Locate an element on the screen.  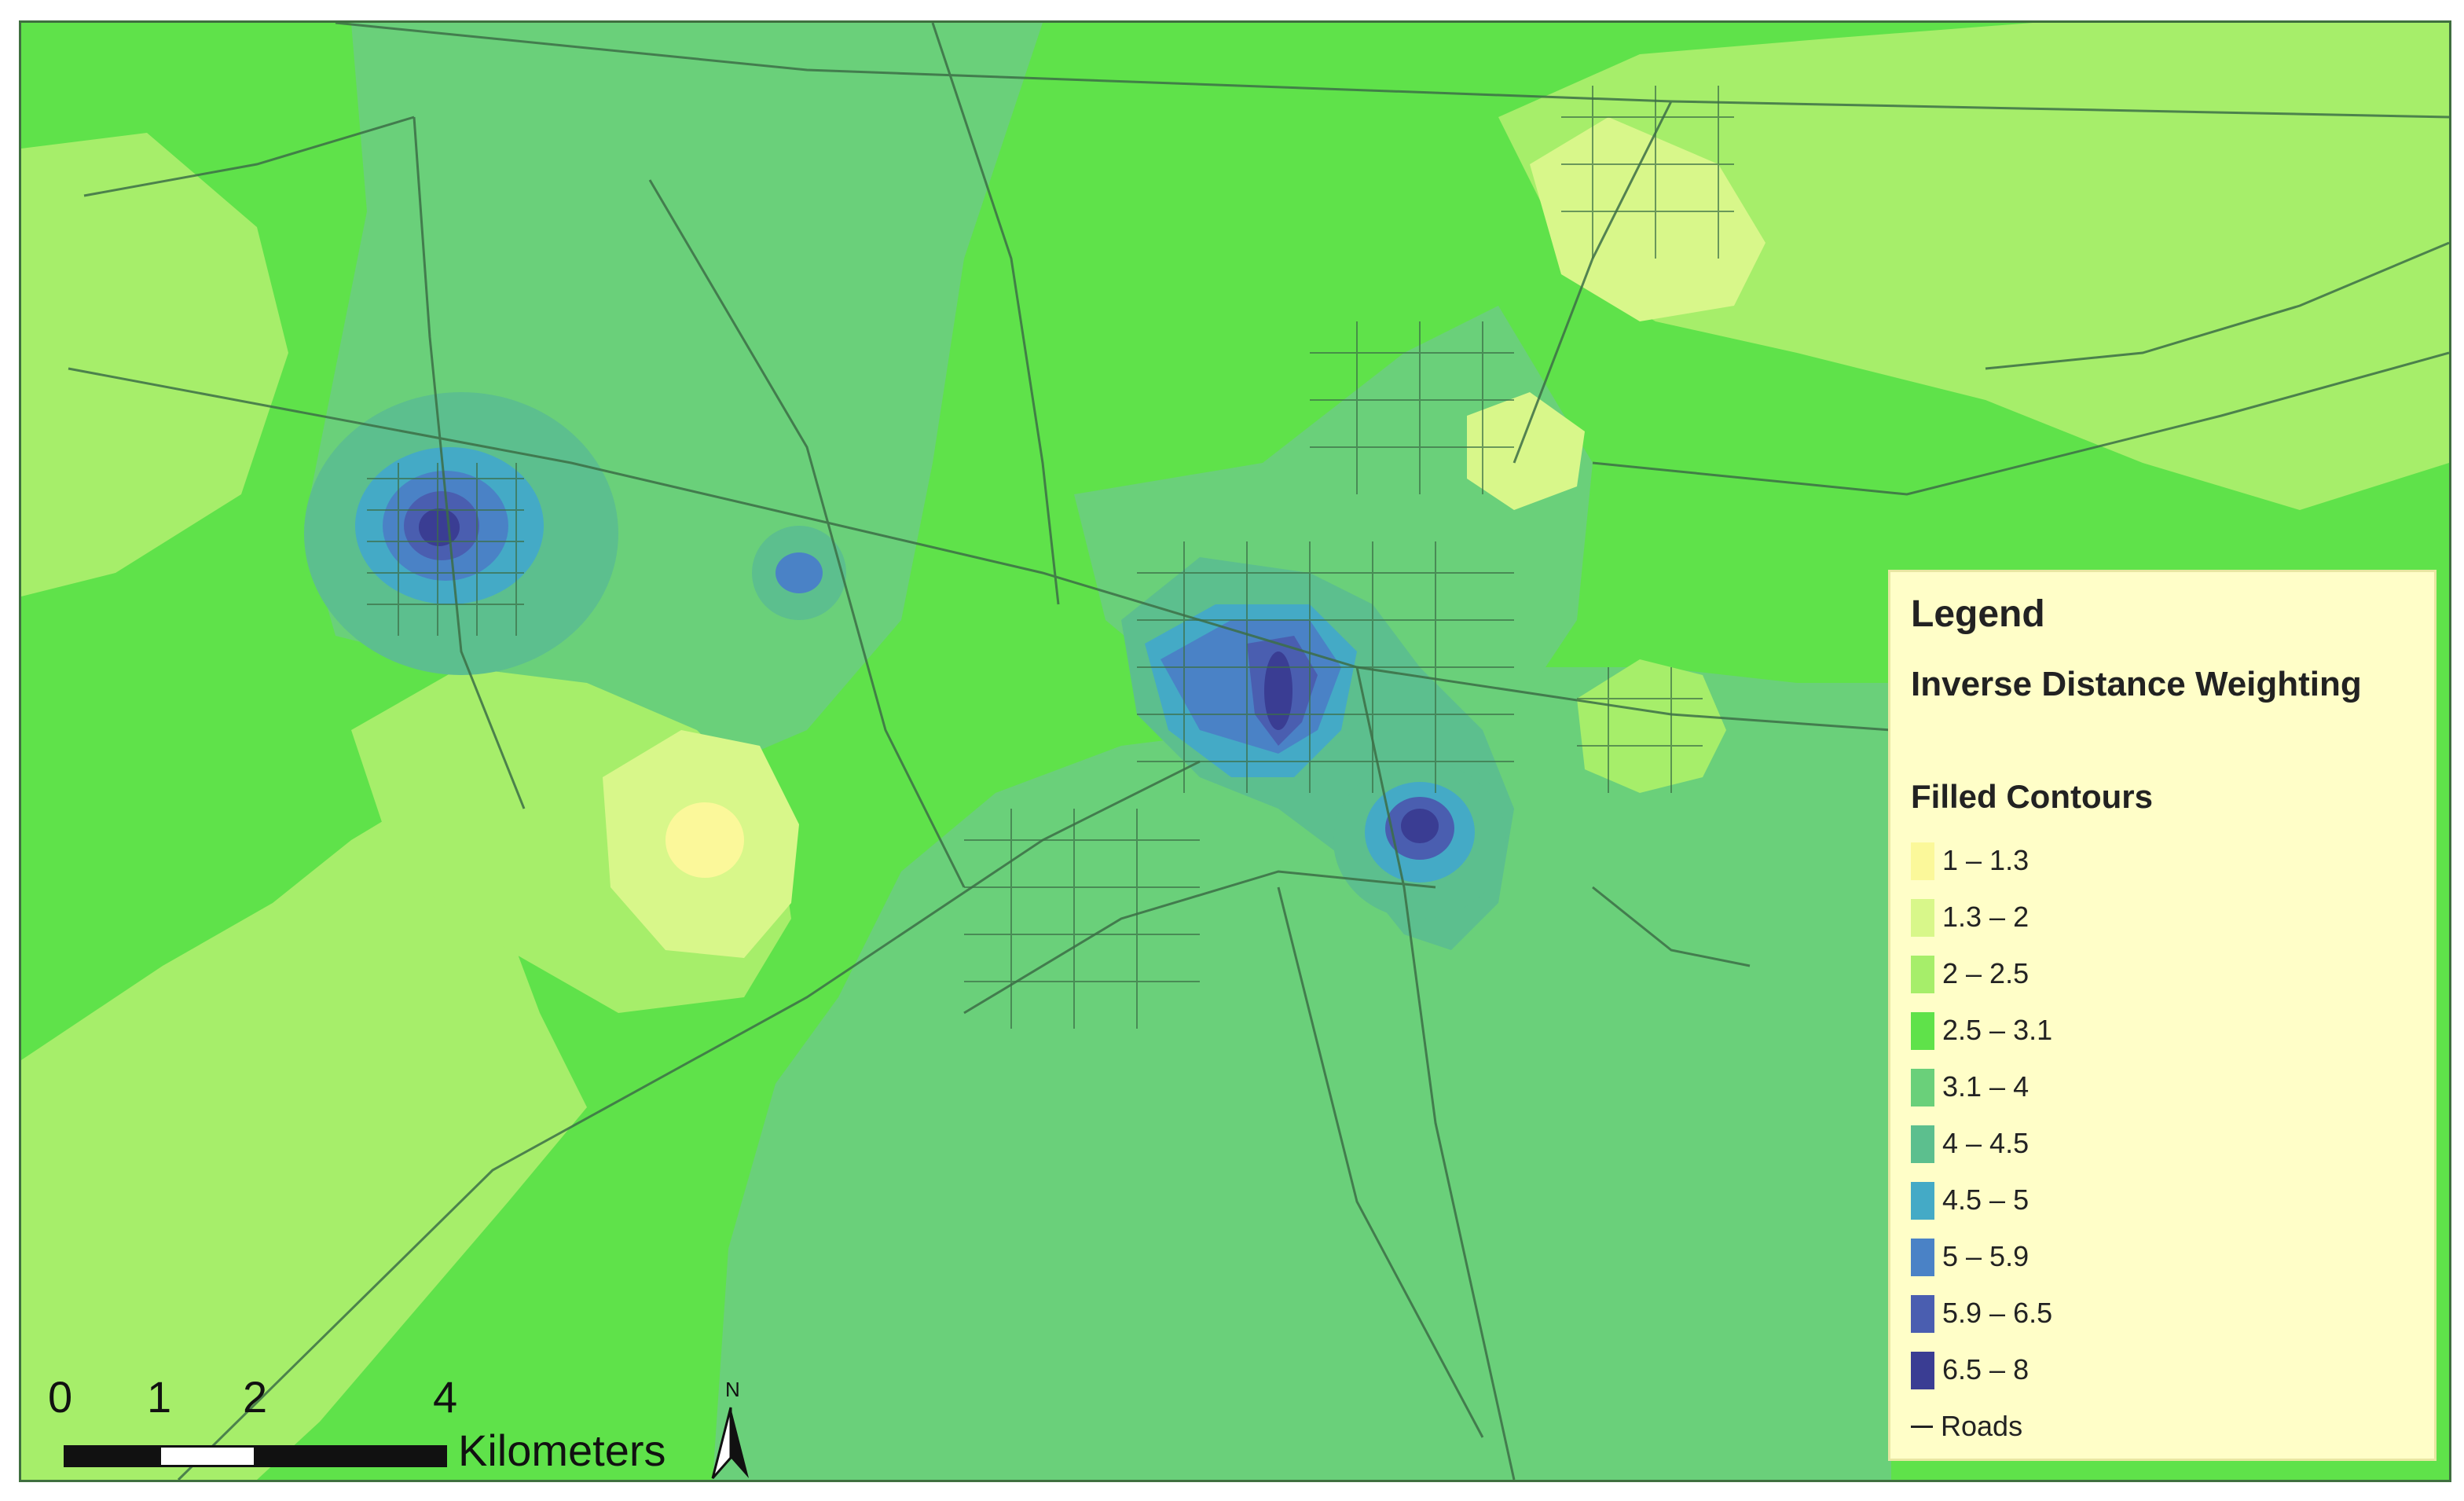
scale-tick-label: 4 is located at coordinates (445, 1397).